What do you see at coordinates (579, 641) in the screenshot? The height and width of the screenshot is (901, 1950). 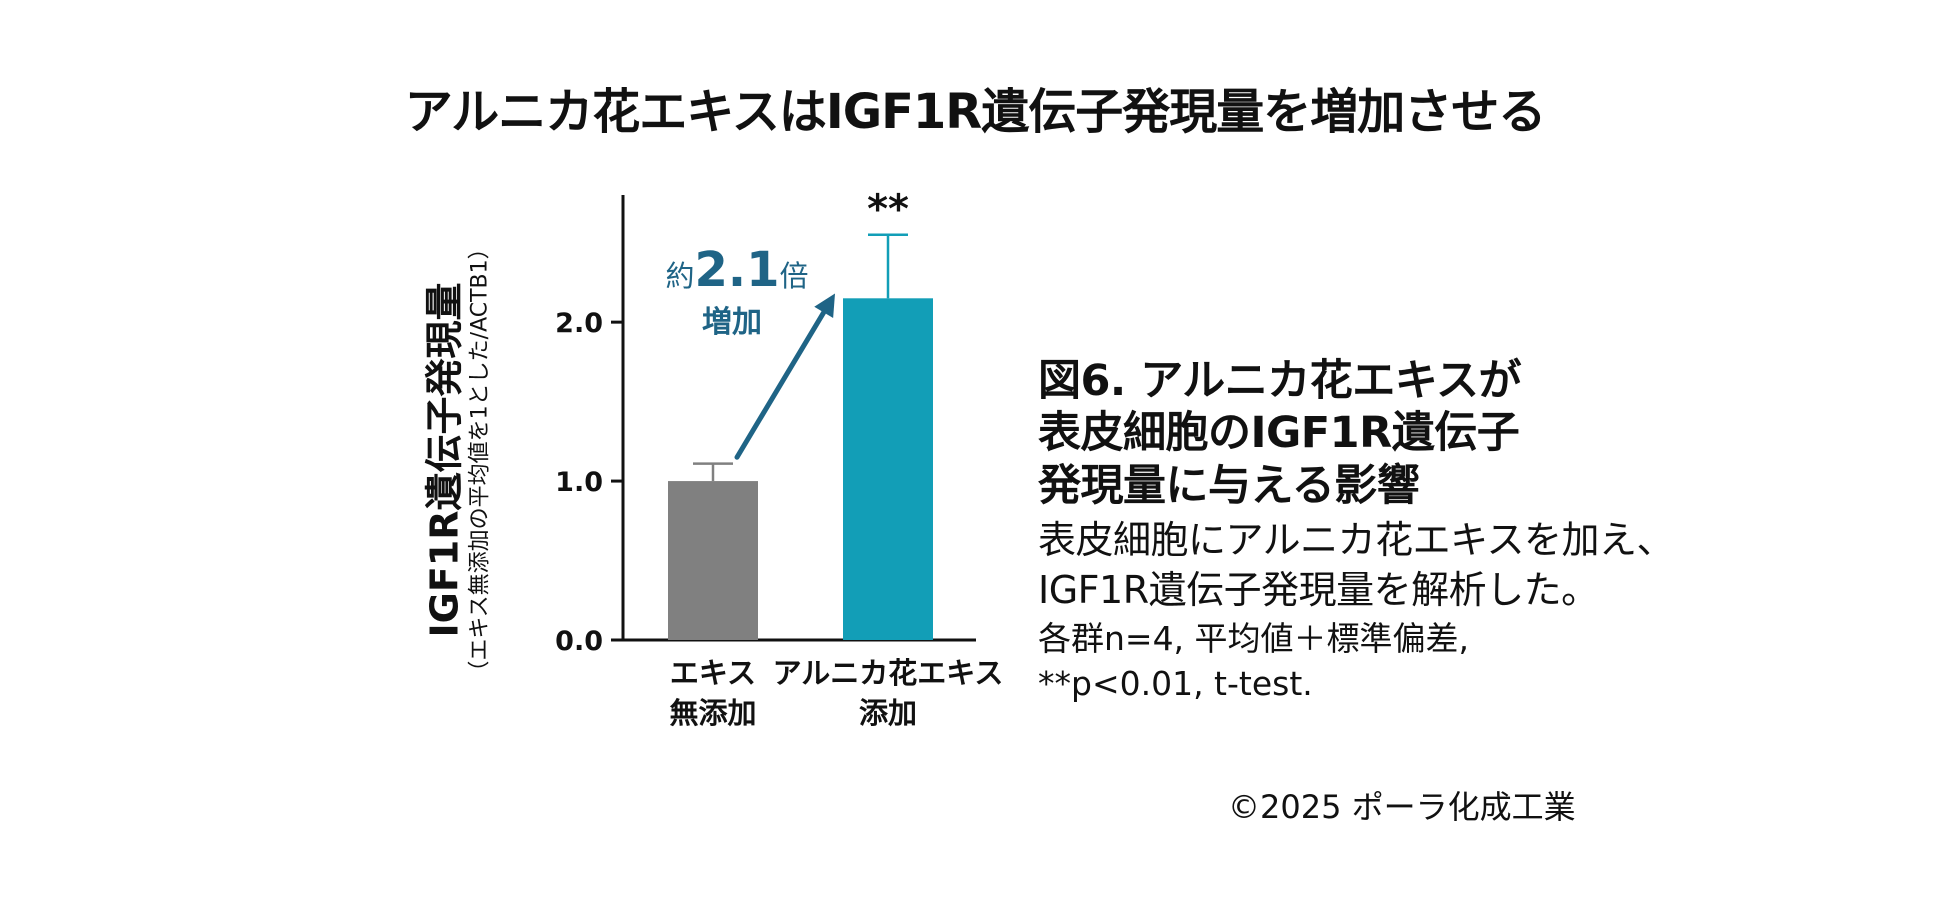 I see `y-tick-label: 0.0` at bounding box center [579, 641].